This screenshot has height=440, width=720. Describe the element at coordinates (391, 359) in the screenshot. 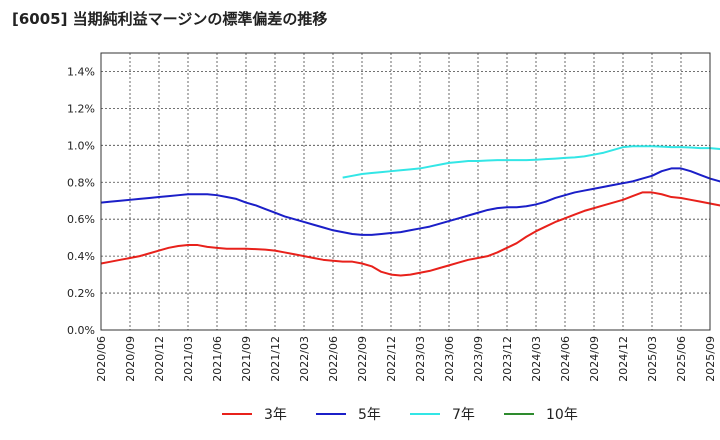

I see `x-tick-label: 2022/12` at that location.